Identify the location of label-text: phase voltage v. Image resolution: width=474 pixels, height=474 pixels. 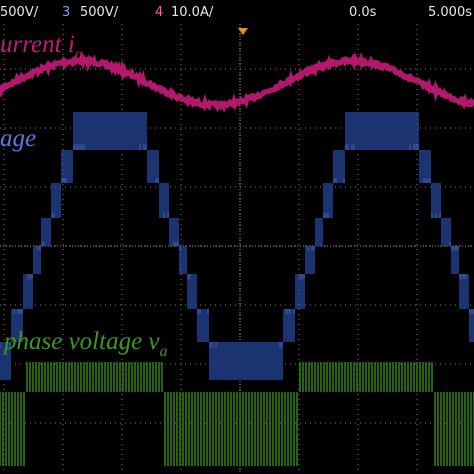
(81, 341).